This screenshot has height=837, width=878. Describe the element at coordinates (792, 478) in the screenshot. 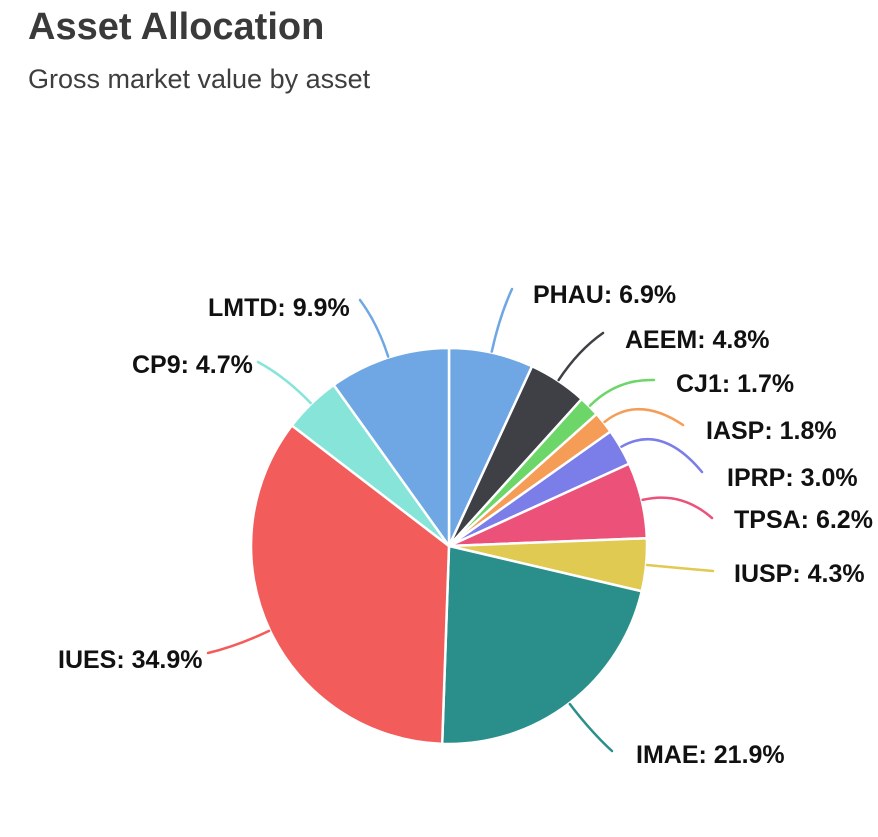

I see `slice-label-IPRP: IPRP: 3.0%` at that location.